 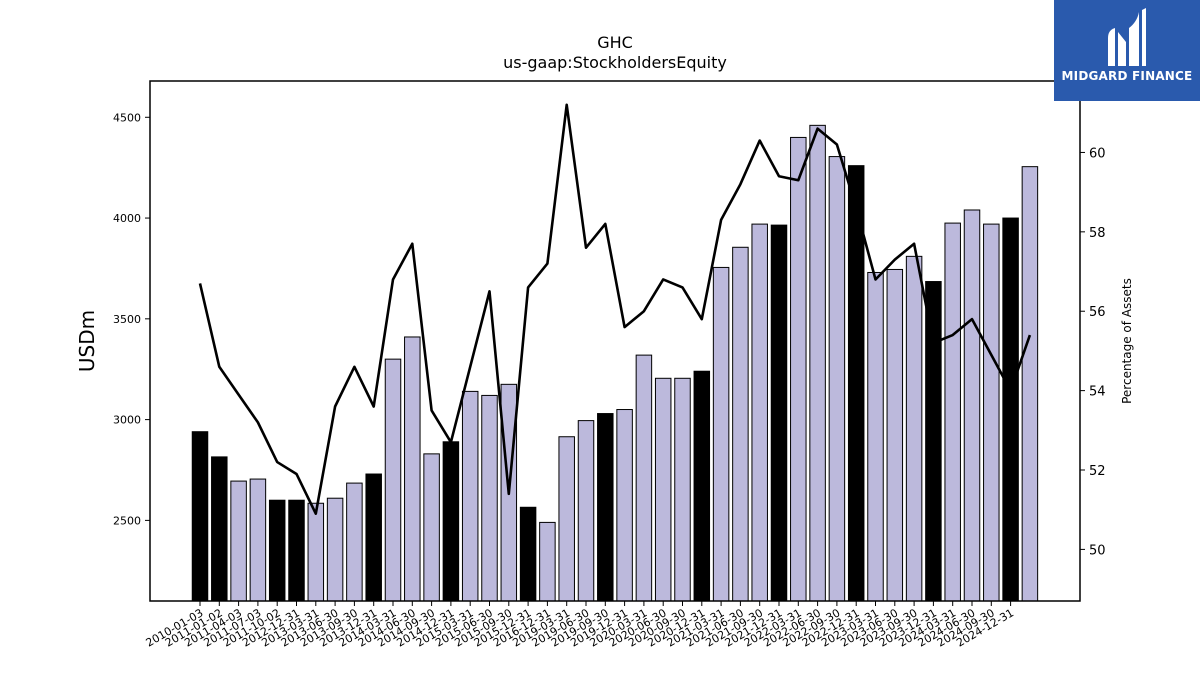 I want to click on midgard-logo-icon, so click(x=1127, y=37).